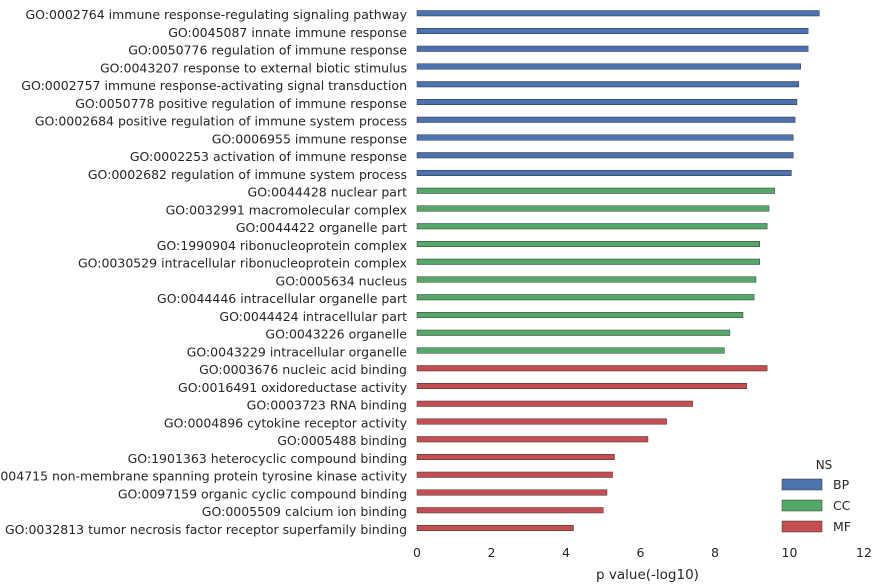  I want to click on category-label: GO:0032991 macromolecular complex, so click(286, 209).